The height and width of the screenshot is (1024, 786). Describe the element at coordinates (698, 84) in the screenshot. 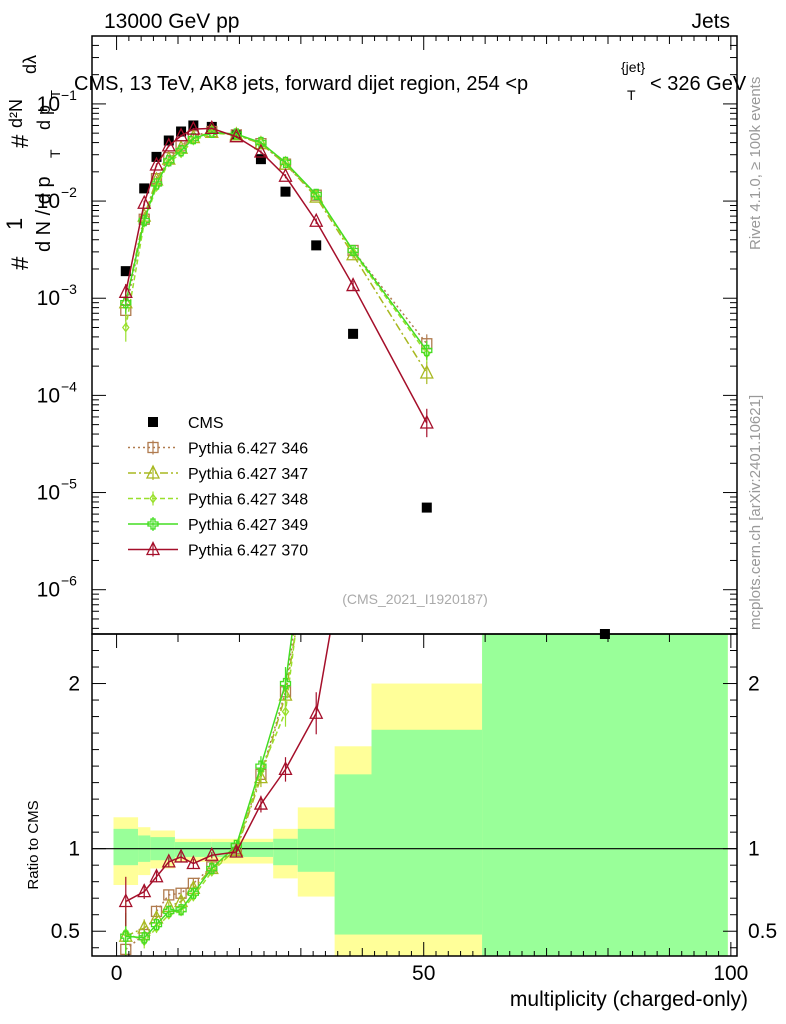

I see `title-tail: < 326 GeV` at that location.